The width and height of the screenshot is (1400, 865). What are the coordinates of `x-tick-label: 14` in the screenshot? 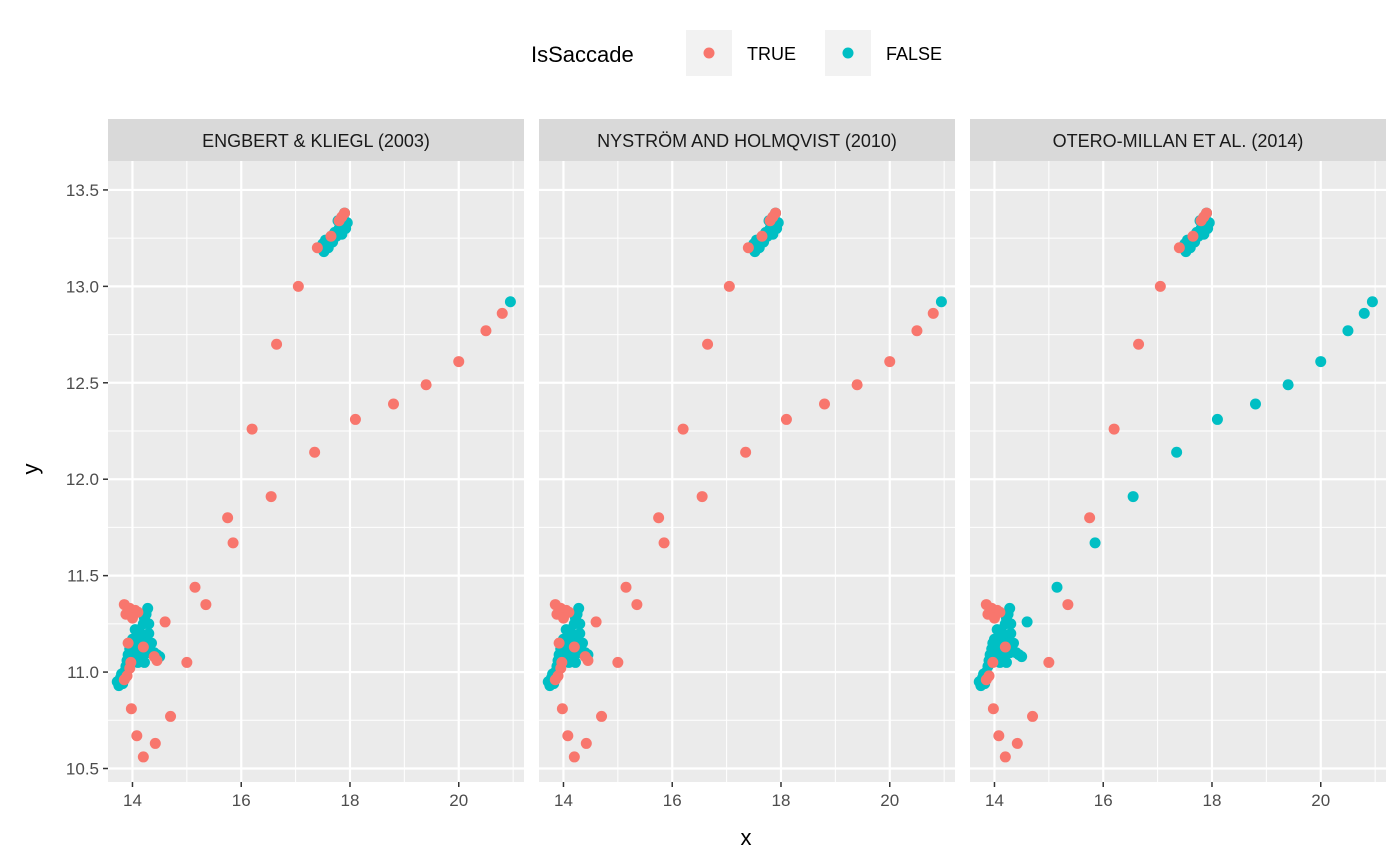 It's located at (563, 800).